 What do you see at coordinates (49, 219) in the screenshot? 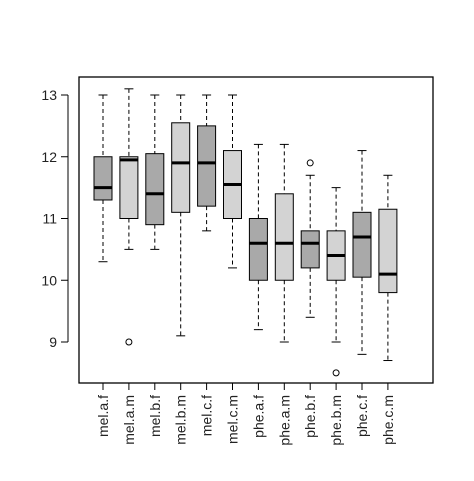
I see `y-tick-label: 11` at bounding box center [49, 219].